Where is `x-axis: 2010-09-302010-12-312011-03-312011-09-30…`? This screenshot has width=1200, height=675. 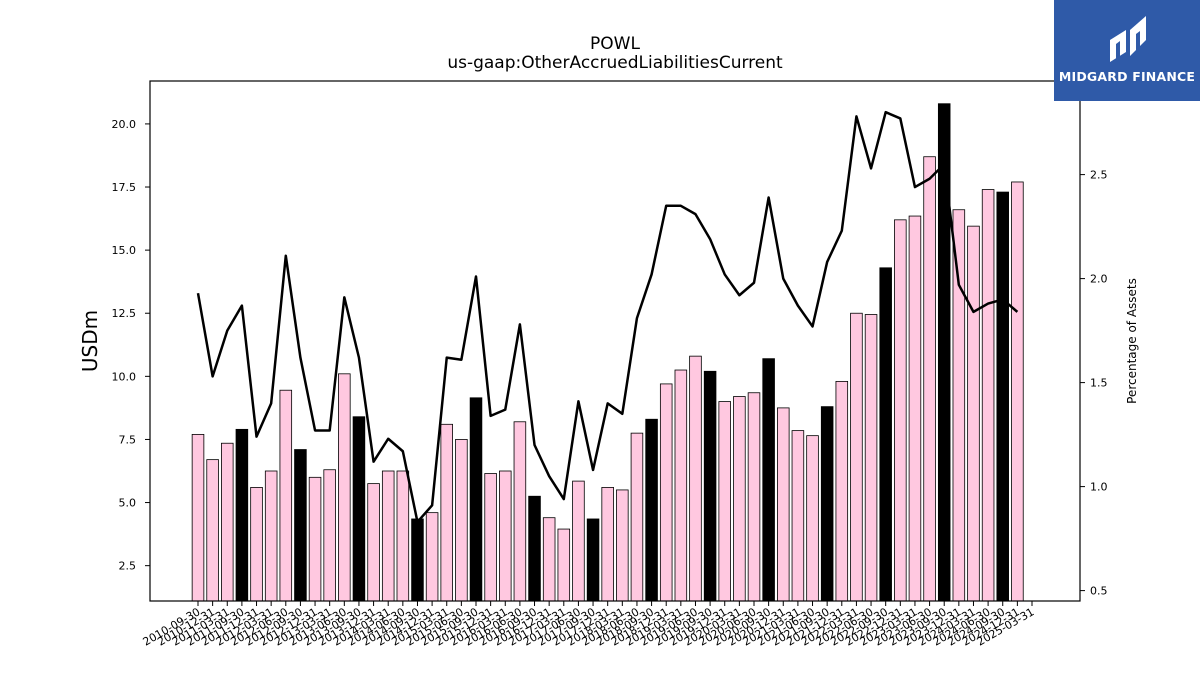
x-axis: 2010-09-302010-12-312011-03-312011-09-30… is located at coordinates (589, 625).